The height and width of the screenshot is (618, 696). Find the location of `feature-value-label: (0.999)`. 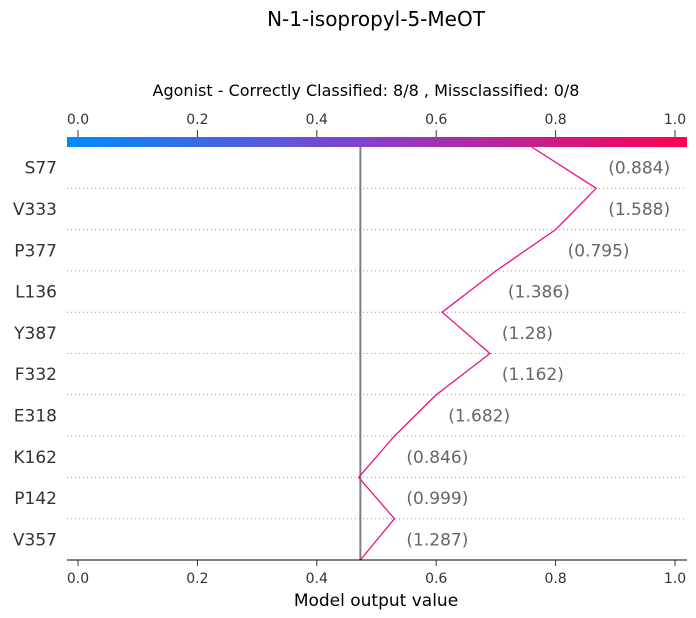

feature-value-label: (0.999) is located at coordinates (437, 499).